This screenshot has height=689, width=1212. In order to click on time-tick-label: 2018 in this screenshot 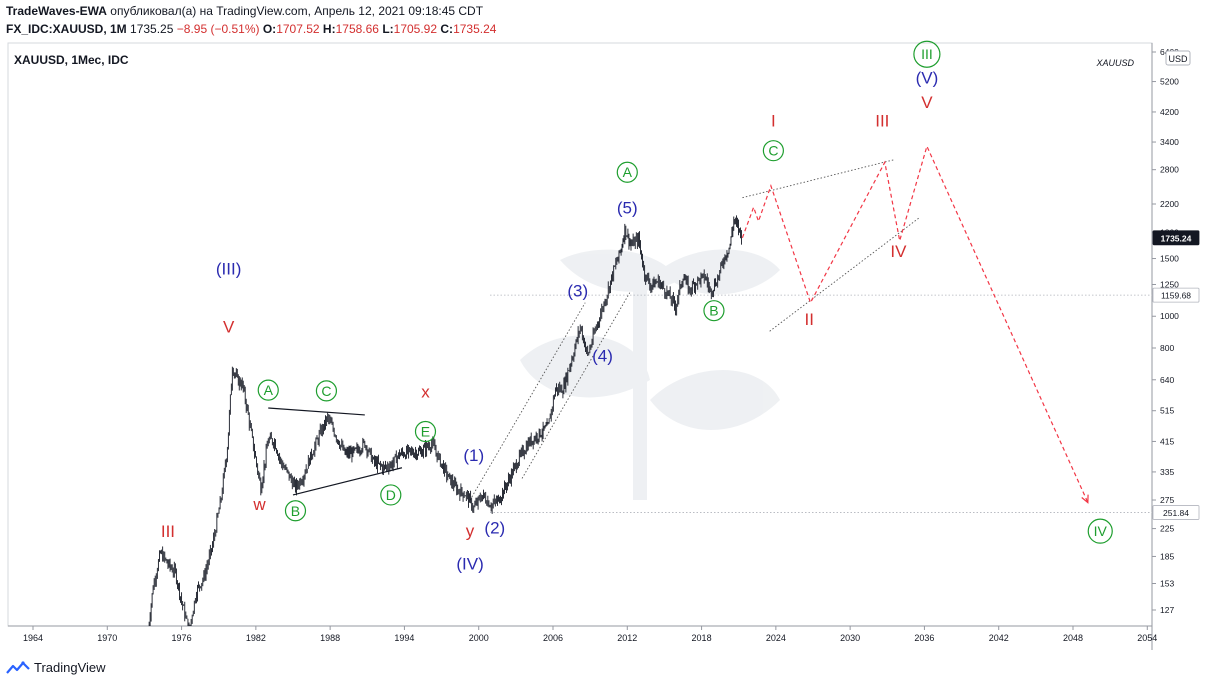, I will do `click(702, 638)`.